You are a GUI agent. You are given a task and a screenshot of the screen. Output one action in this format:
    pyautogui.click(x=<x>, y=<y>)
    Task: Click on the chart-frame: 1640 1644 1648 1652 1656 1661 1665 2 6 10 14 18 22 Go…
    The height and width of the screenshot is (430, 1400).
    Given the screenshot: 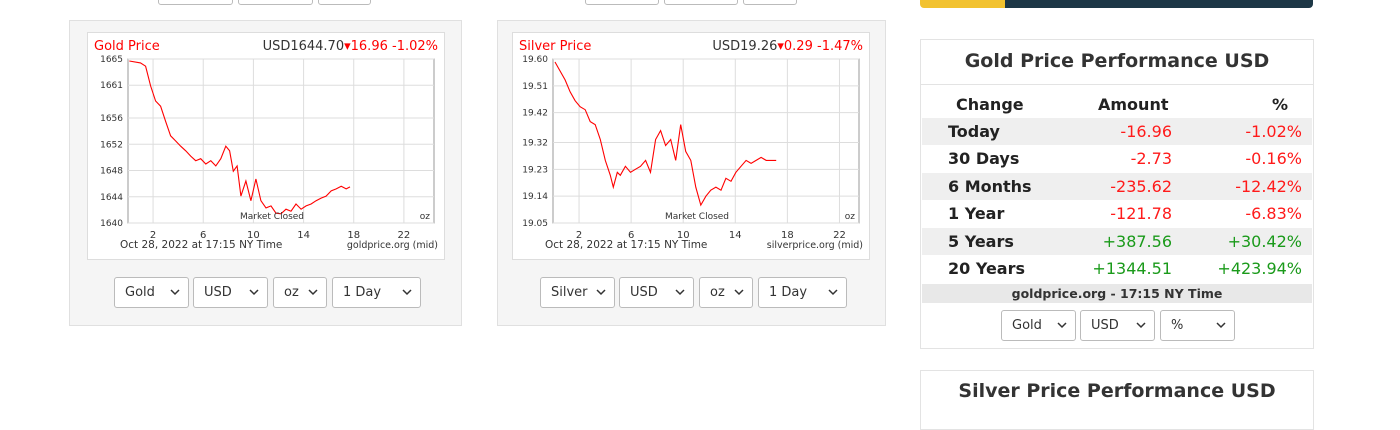 What is the action you would take?
    pyautogui.click(x=266, y=146)
    